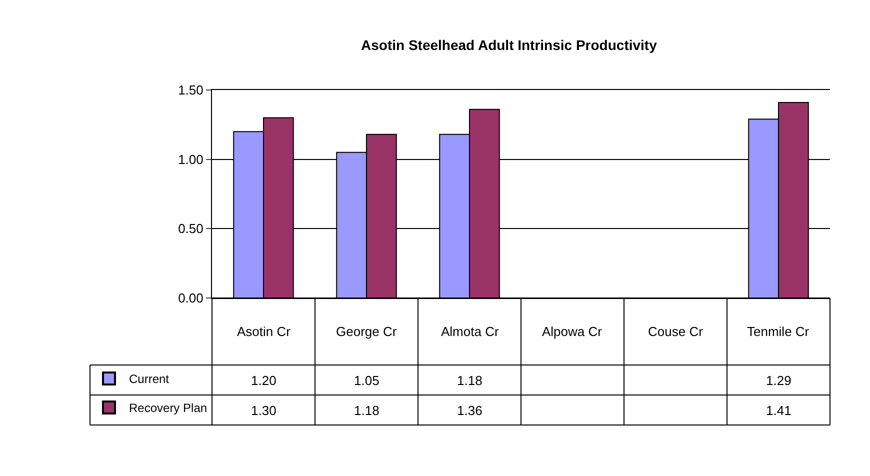 The height and width of the screenshot is (476, 870). Describe the element at coordinates (168, 408) in the screenshot. I see `legend-label: Recovery Plan` at that location.